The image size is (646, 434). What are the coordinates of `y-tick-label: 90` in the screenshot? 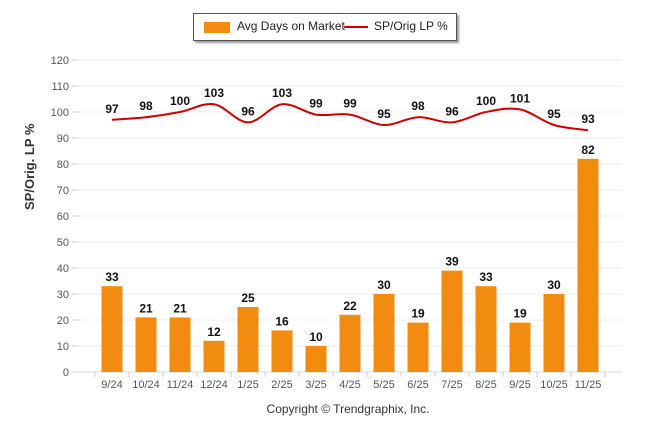 It's located at (63, 139).